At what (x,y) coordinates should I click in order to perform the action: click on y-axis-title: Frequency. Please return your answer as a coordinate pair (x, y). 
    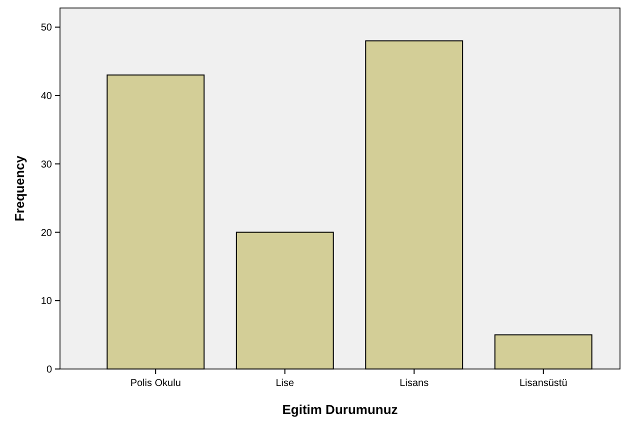
    Looking at the image, I should click on (19, 188).